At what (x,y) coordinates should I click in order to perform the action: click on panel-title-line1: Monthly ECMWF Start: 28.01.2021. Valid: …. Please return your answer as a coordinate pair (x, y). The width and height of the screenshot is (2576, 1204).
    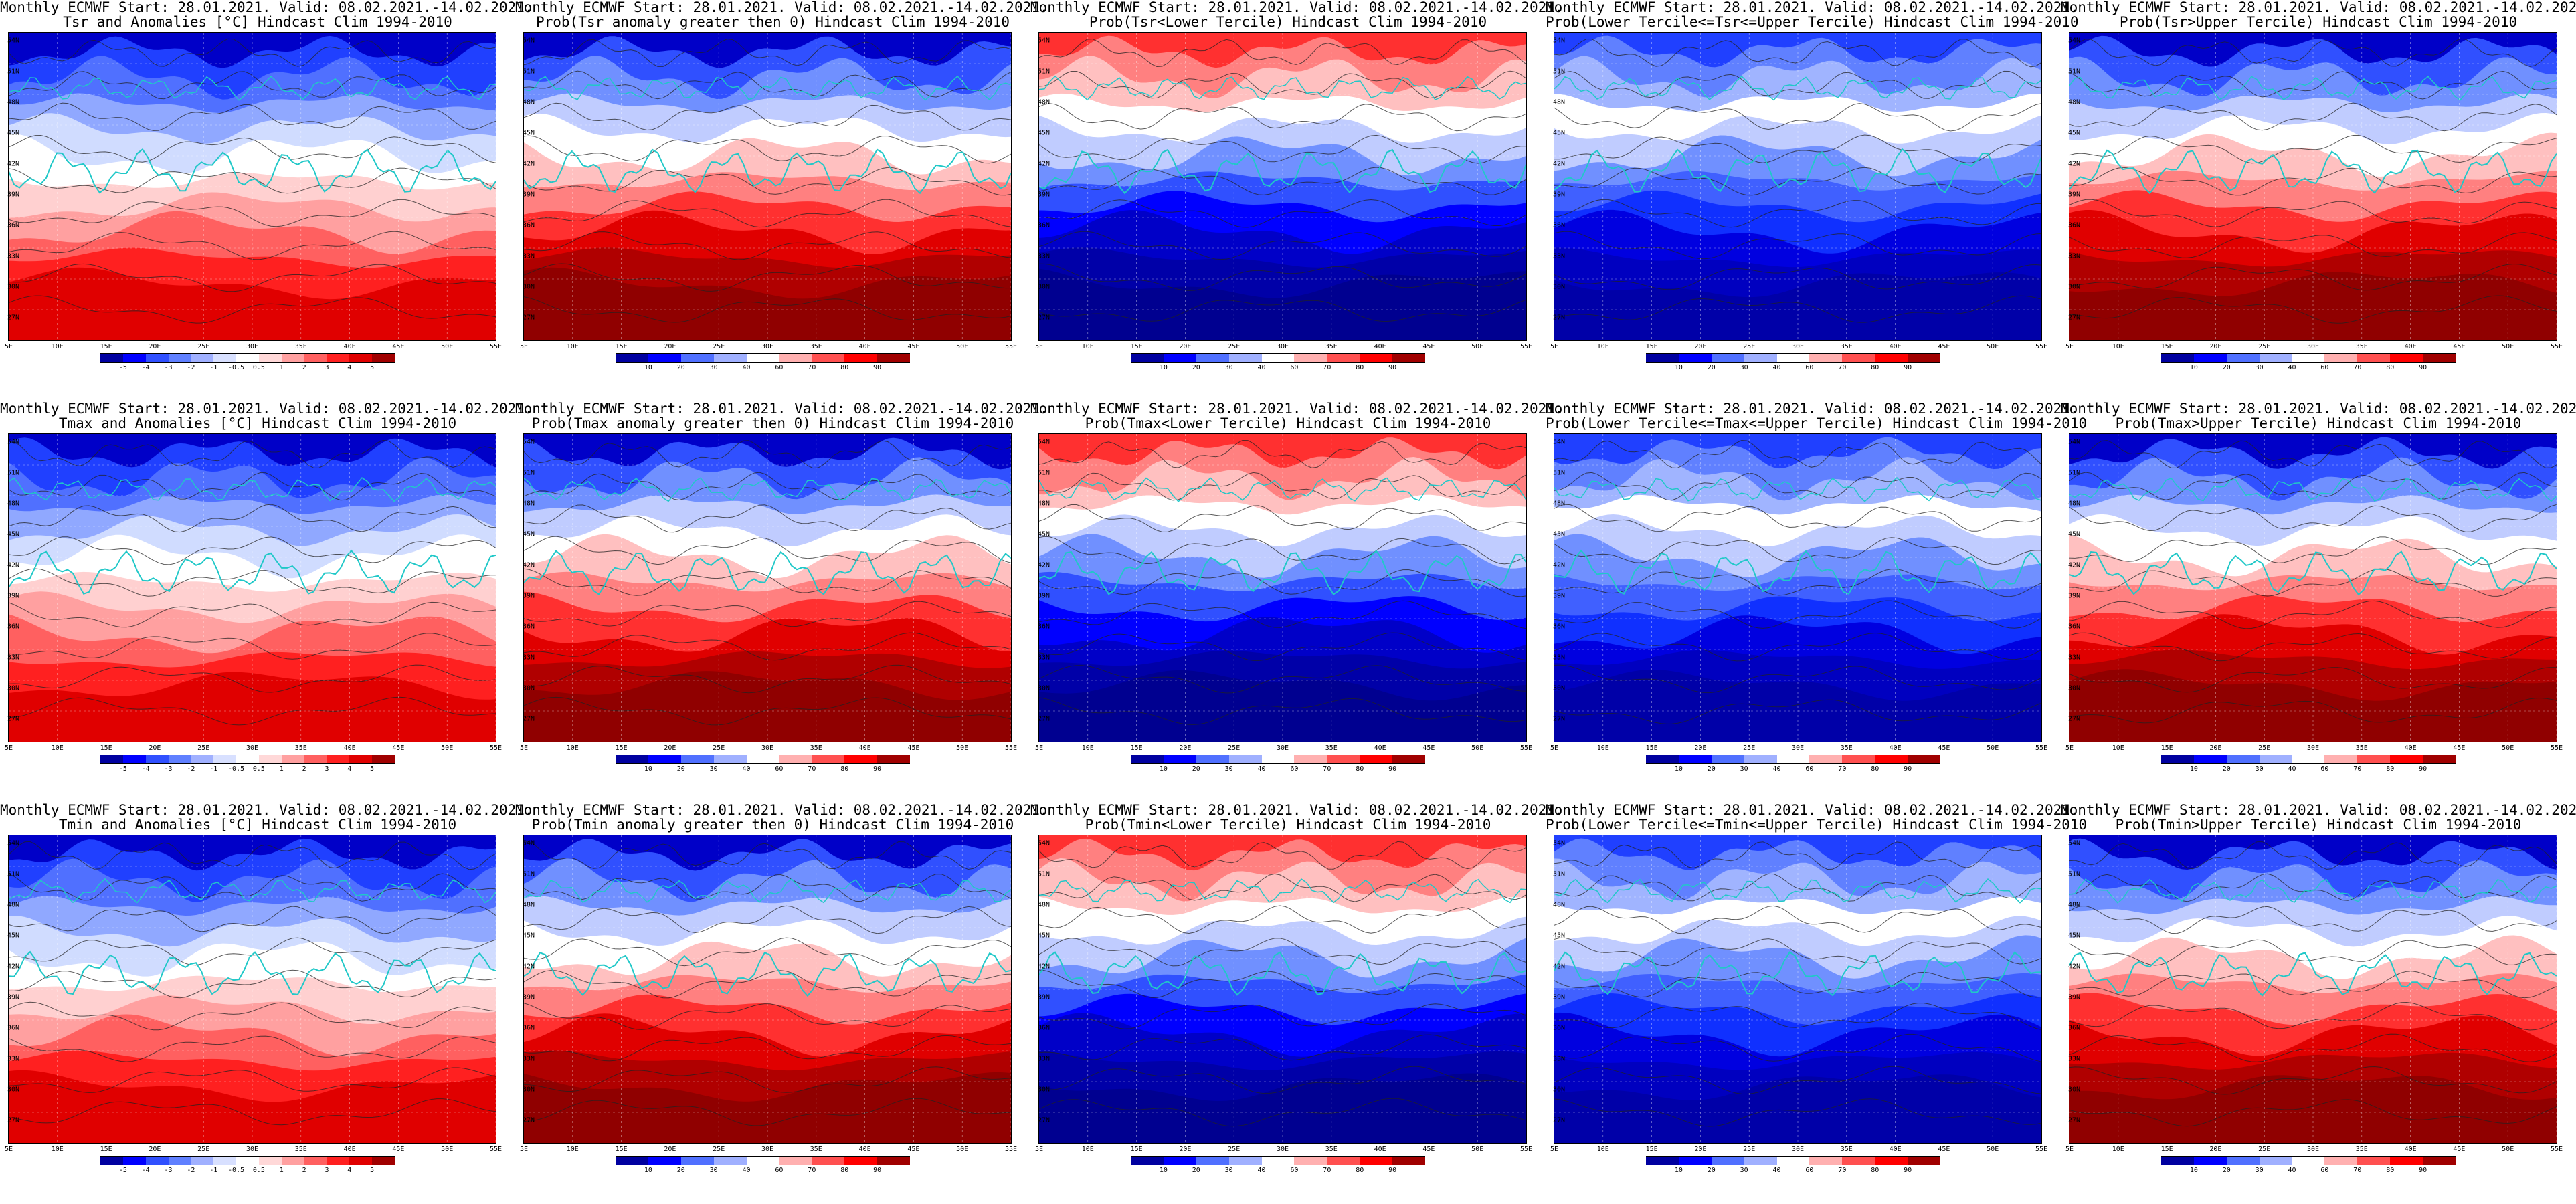
    Looking at the image, I should click on (1813, 409).